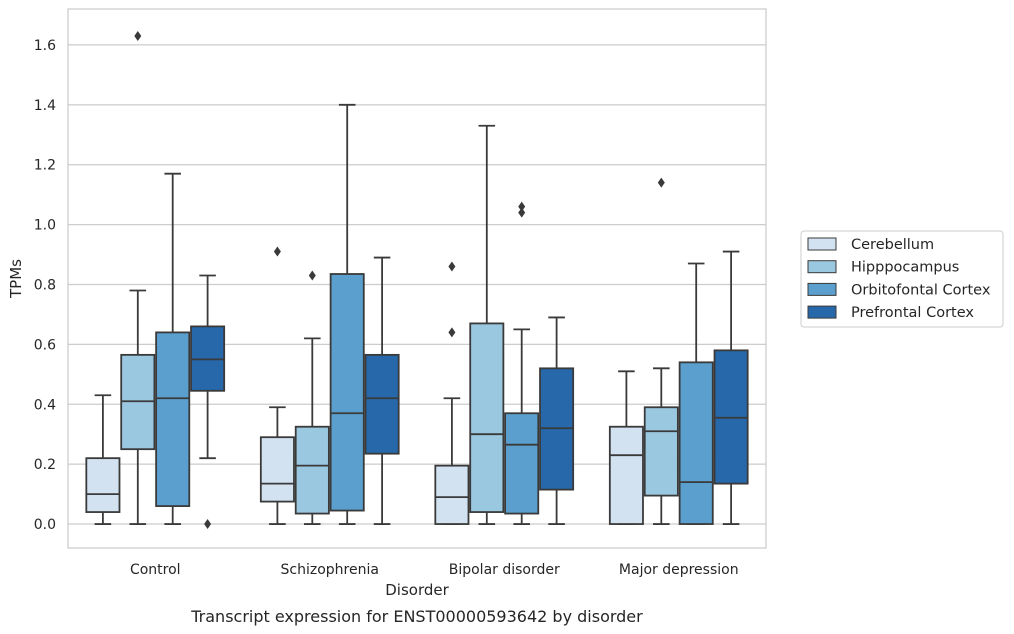 The width and height of the screenshot is (1014, 634). What do you see at coordinates (155, 570) in the screenshot?
I see `x-tick-label: Control` at bounding box center [155, 570].